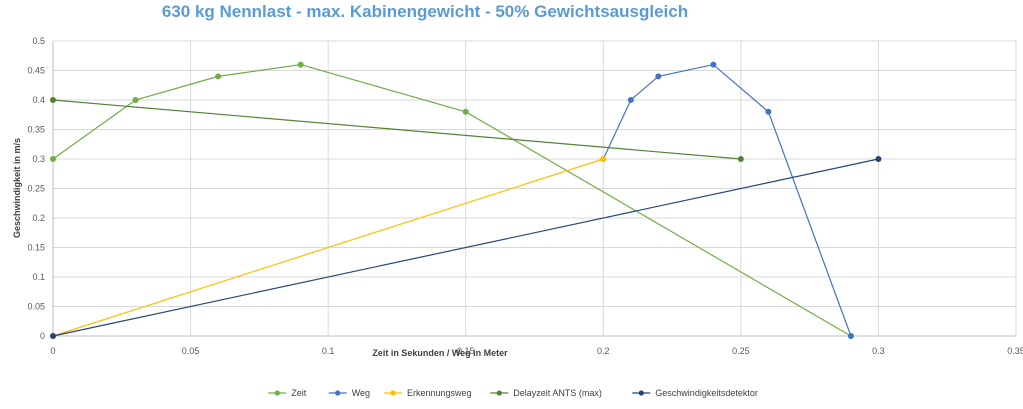 This screenshot has width=1023, height=409. What do you see at coordinates (466, 351) in the screenshot?
I see `x-tick-label: 0.15` at bounding box center [466, 351].